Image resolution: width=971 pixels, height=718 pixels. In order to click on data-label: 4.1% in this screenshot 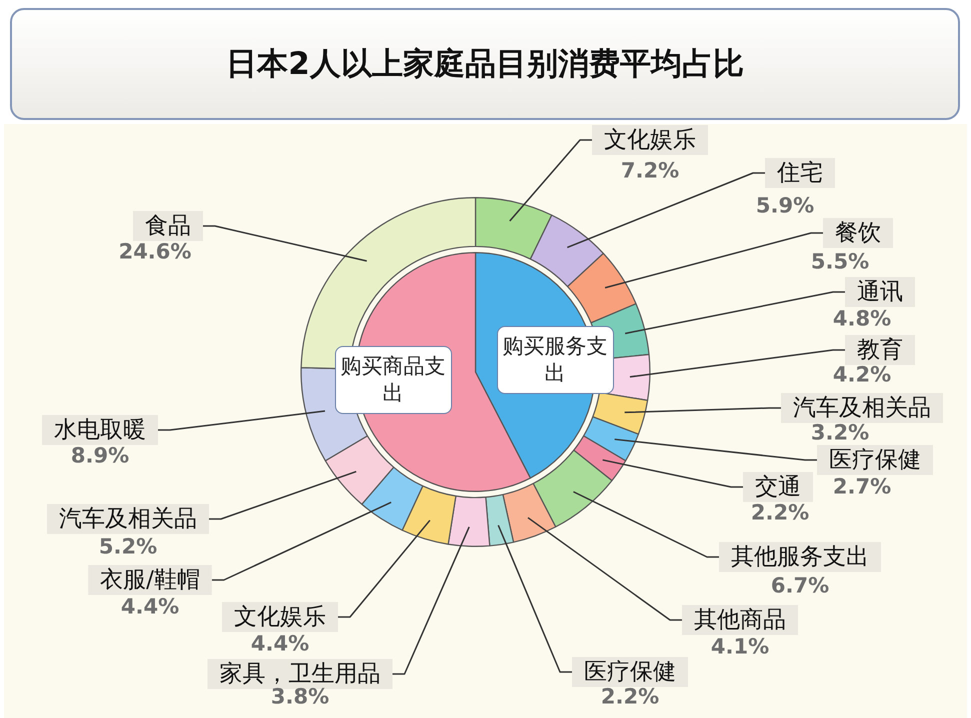, I will do `click(740, 646)`.